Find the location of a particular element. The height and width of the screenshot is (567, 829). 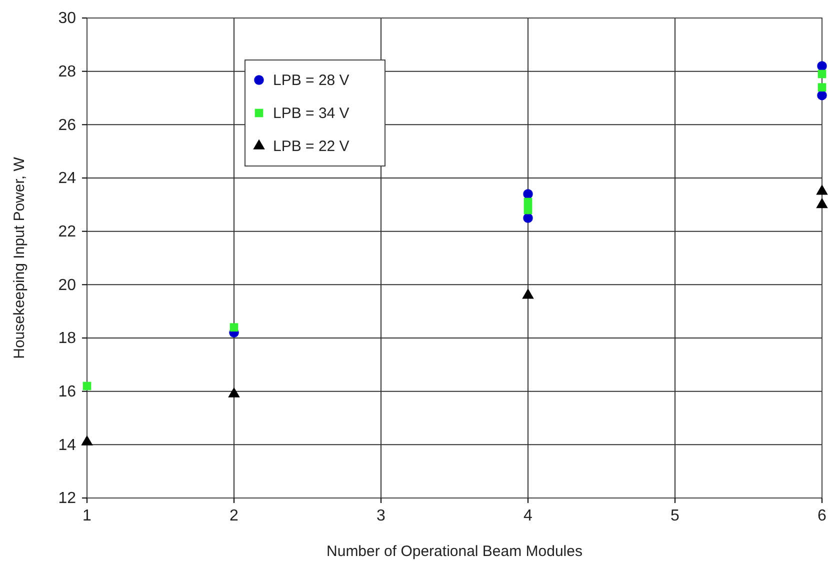

x-tick-label: 1 is located at coordinates (87, 515).